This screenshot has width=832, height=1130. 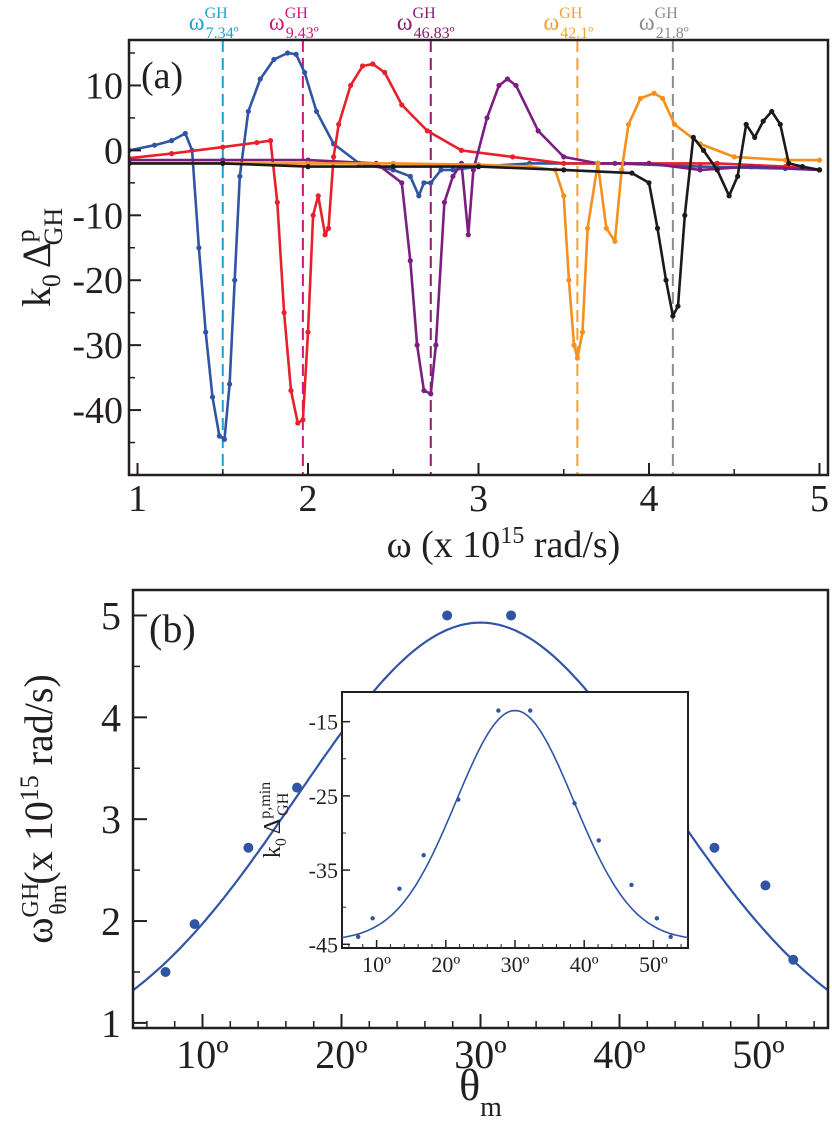 What do you see at coordinates (273, 852) in the screenshot?
I see `inset-y-label-k: k` at bounding box center [273, 852].